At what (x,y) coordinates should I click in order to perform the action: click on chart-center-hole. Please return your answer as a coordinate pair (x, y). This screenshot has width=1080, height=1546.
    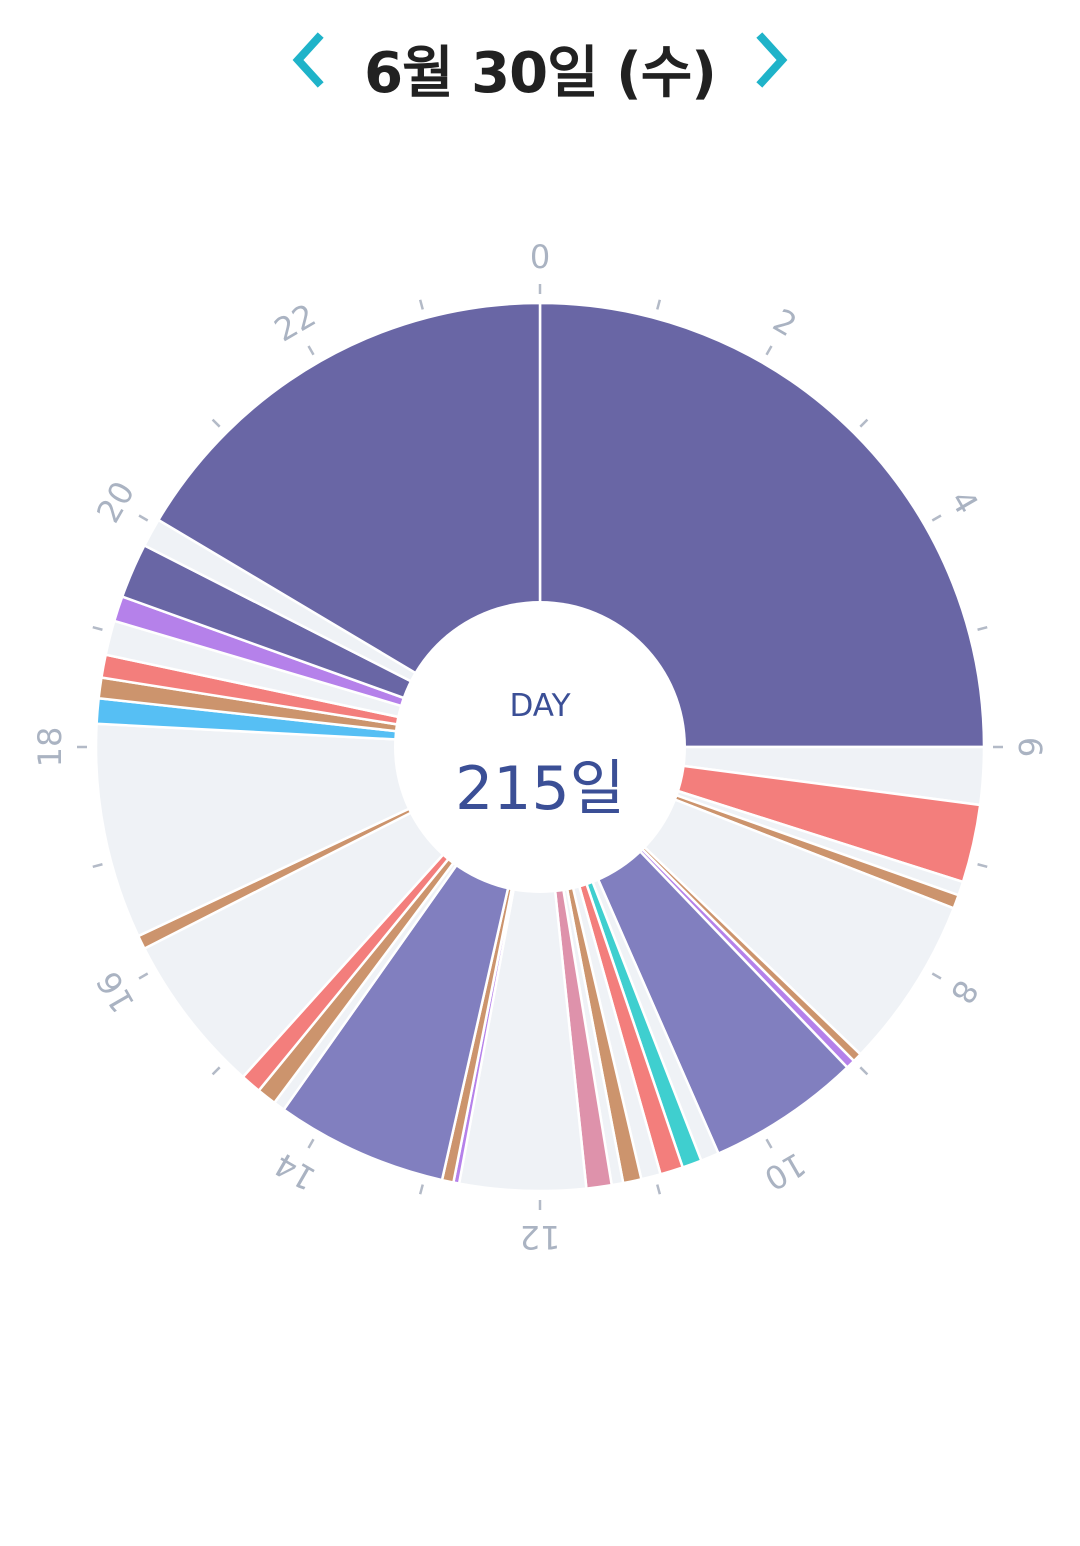
    Looking at the image, I should click on (540, 747).